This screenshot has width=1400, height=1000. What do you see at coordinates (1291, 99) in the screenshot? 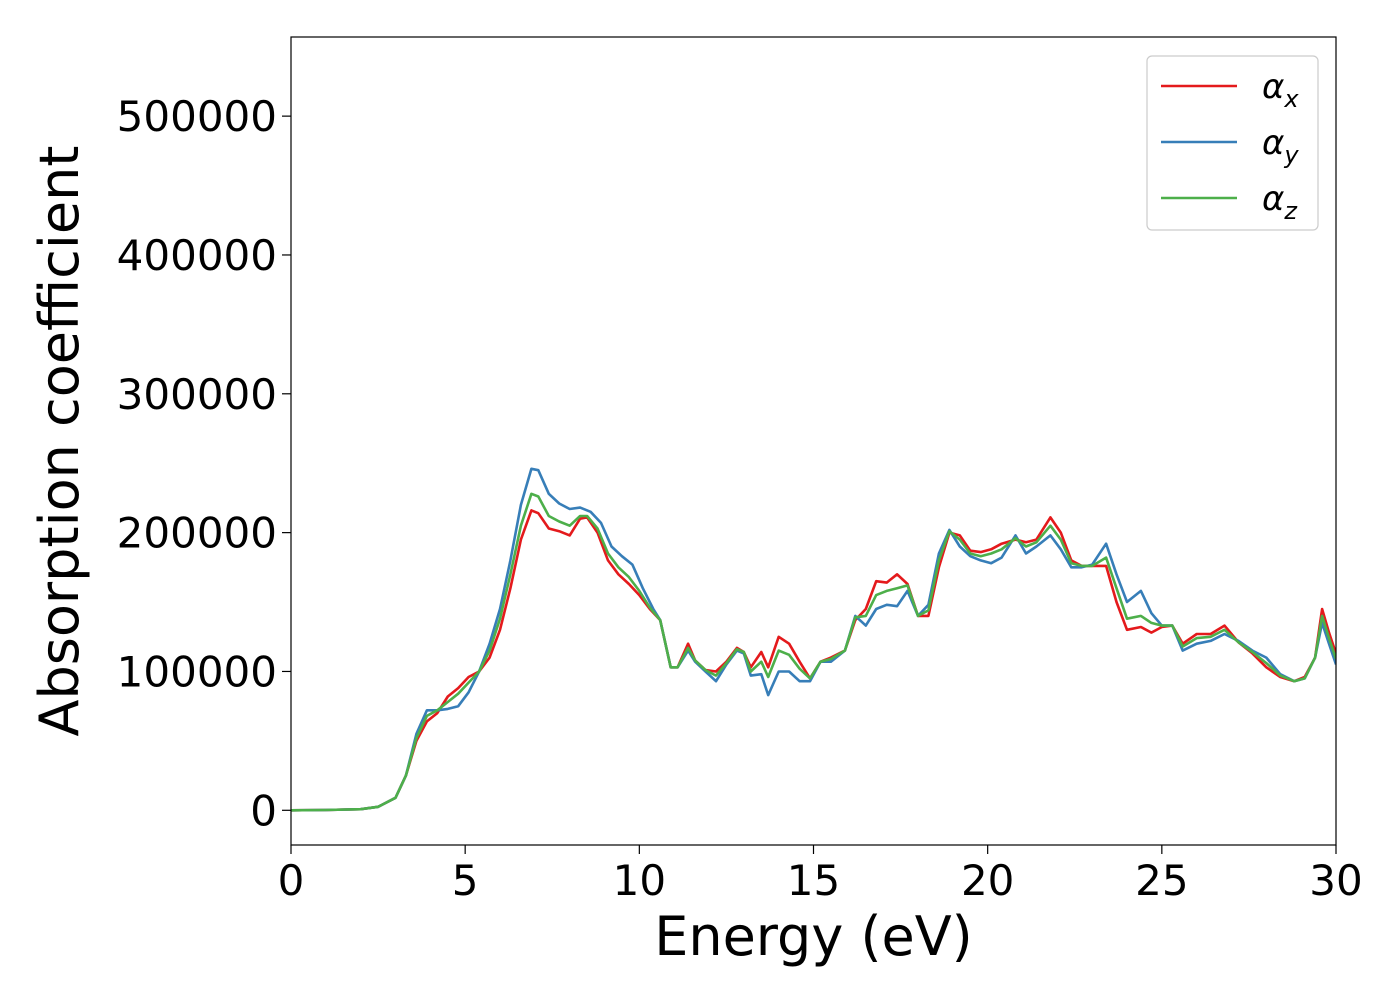
I see `legend-subscript: x` at bounding box center [1291, 99].